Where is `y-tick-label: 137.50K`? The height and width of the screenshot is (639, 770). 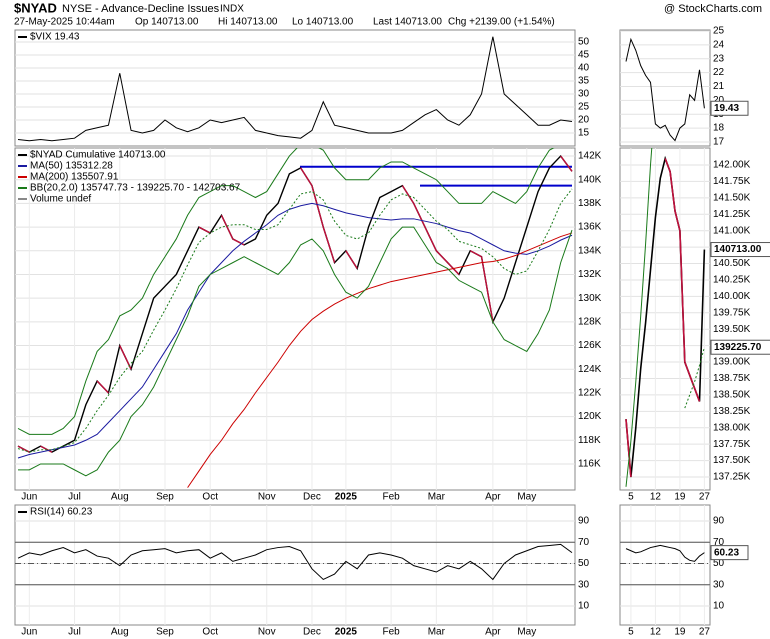
y-tick-label: 137.50K is located at coordinates (732, 460).